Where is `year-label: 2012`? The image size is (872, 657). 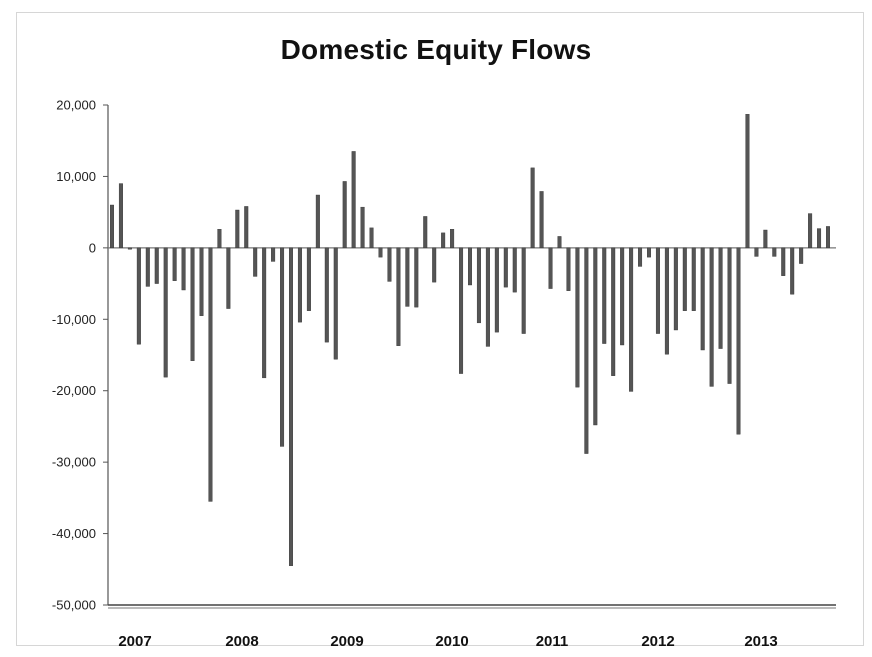
year-label: 2012 is located at coordinates (657, 641).